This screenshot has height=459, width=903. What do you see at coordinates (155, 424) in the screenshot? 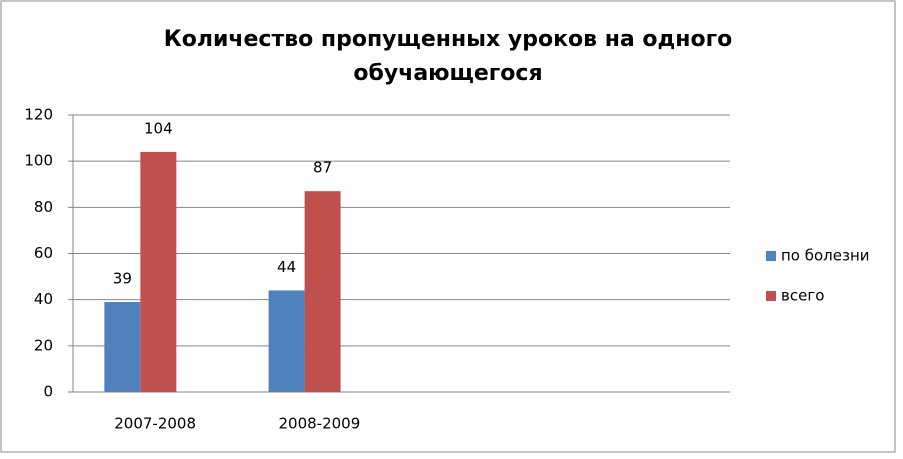
I see `x-tick-label: 2007-2008` at bounding box center [155, 424].